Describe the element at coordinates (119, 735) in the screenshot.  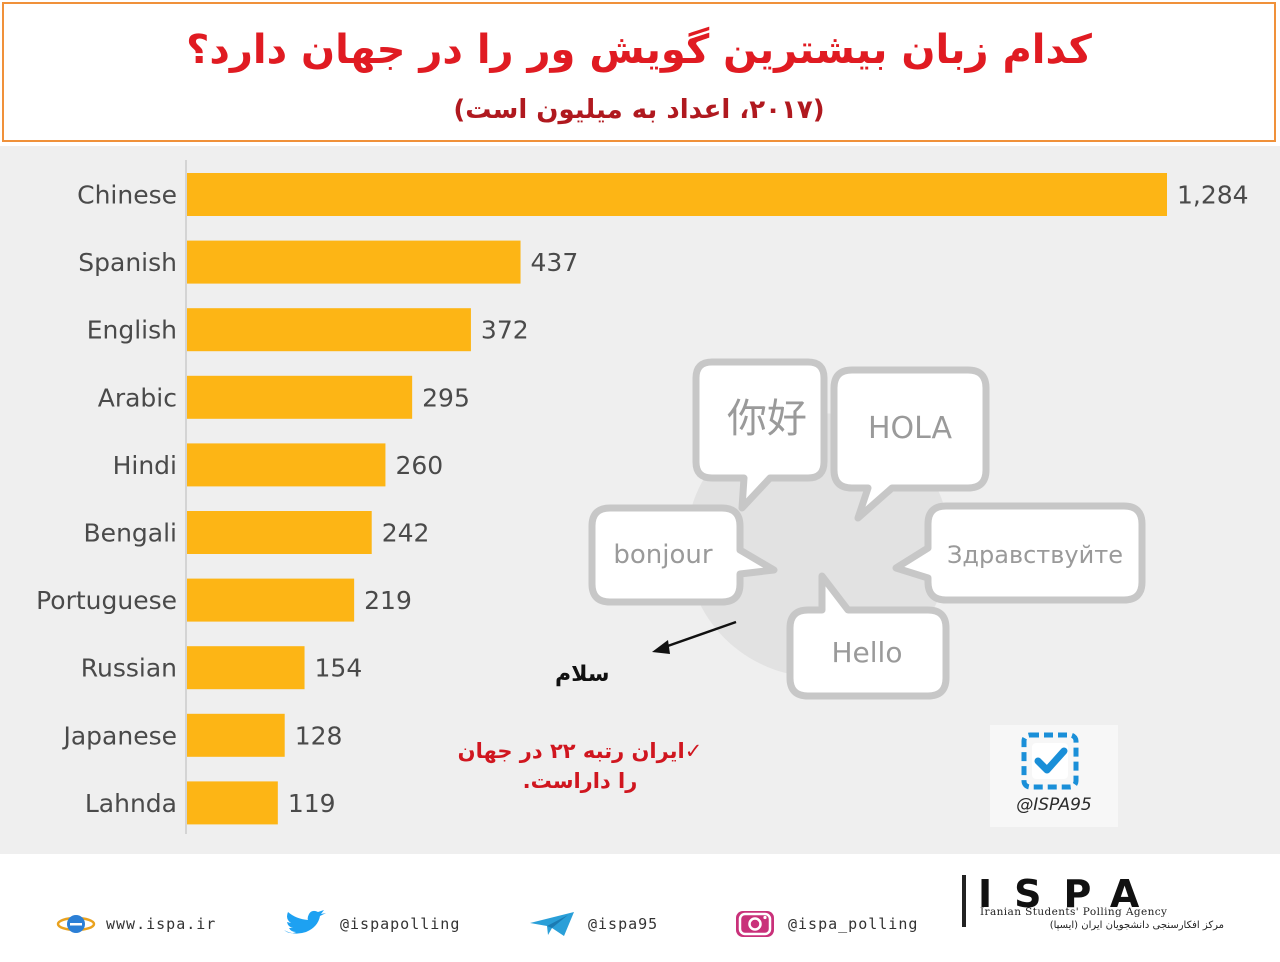
I see `category-label-japanese: Japanese` at that location.